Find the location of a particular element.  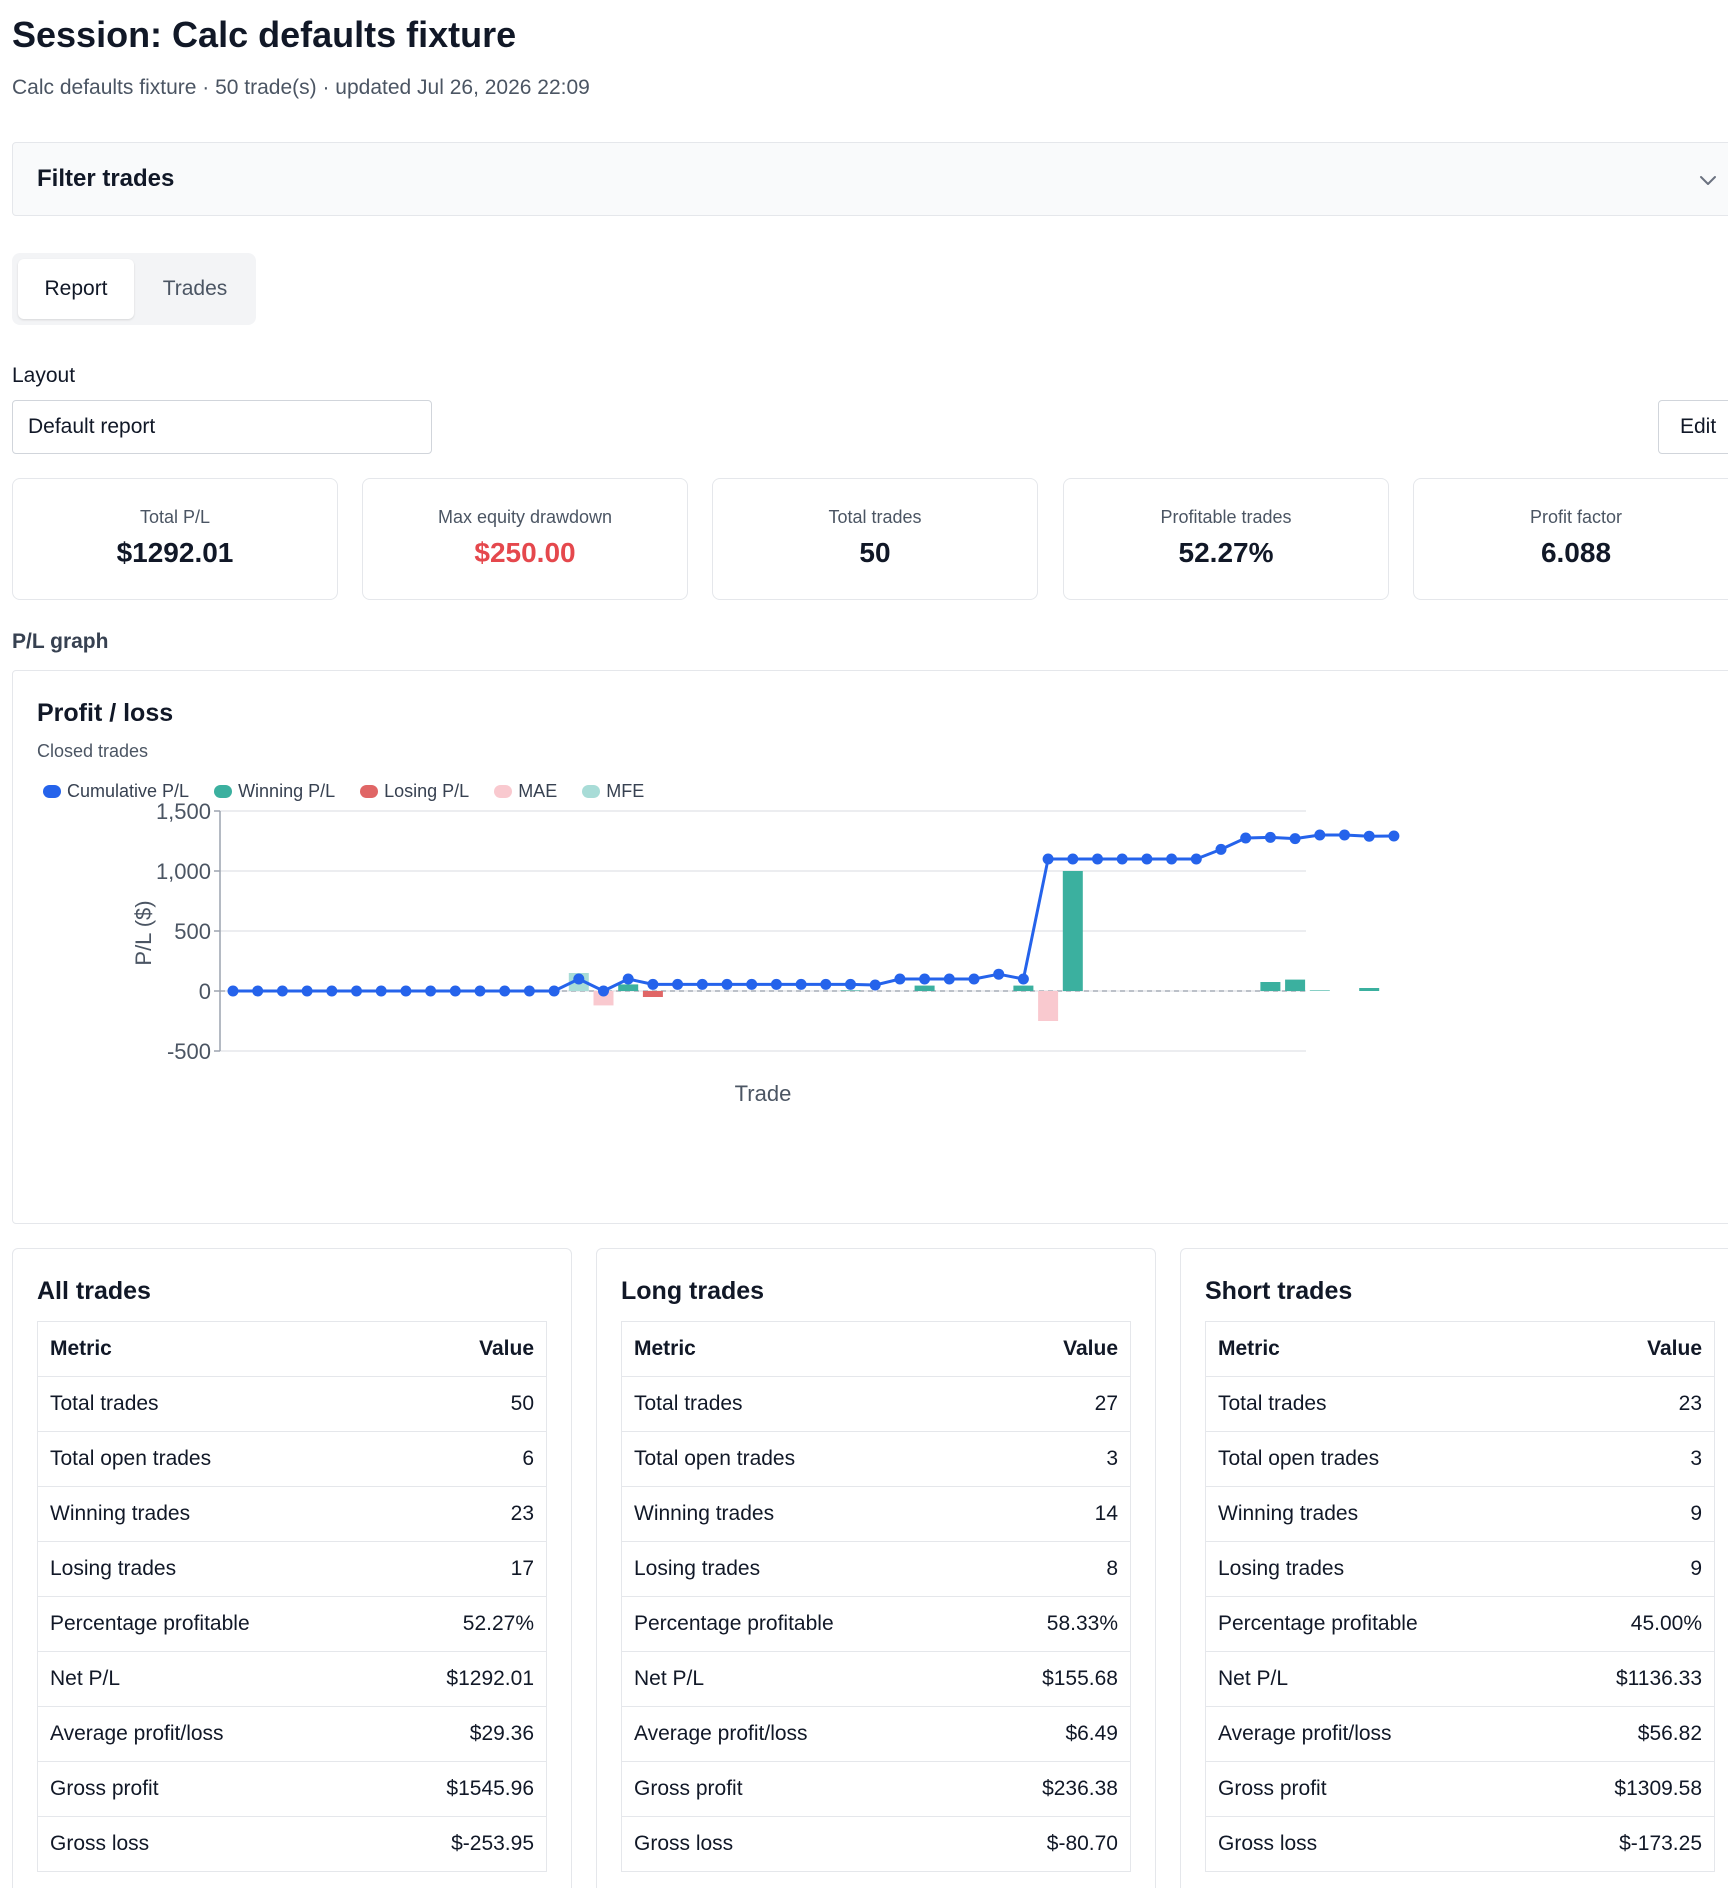

metric-value: 14 is located at coordinates (1052, 1514).